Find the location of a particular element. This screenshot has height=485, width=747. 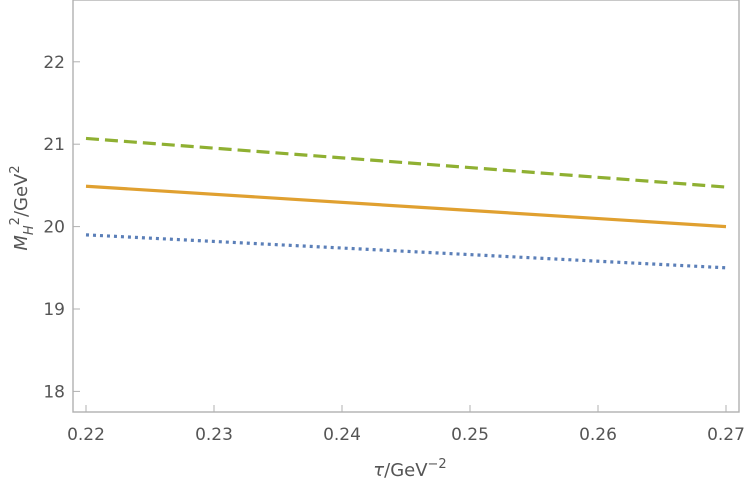

y-axis-label: MH2/GeV2 is located at coordinates (22, 207).